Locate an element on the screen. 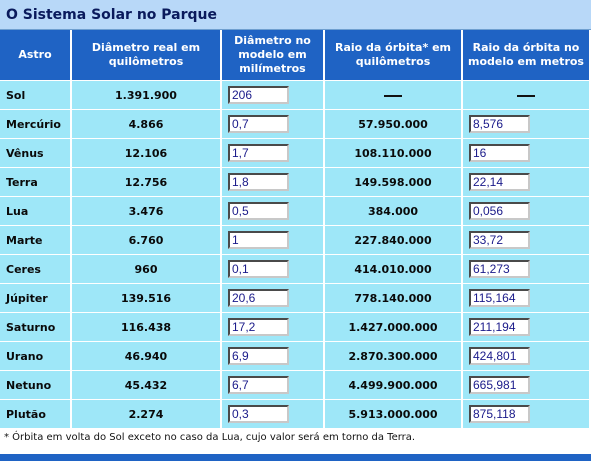 The width and height of the screenshot is (591, 461). astro-name: Vênus is located at coordinates (36, 153).